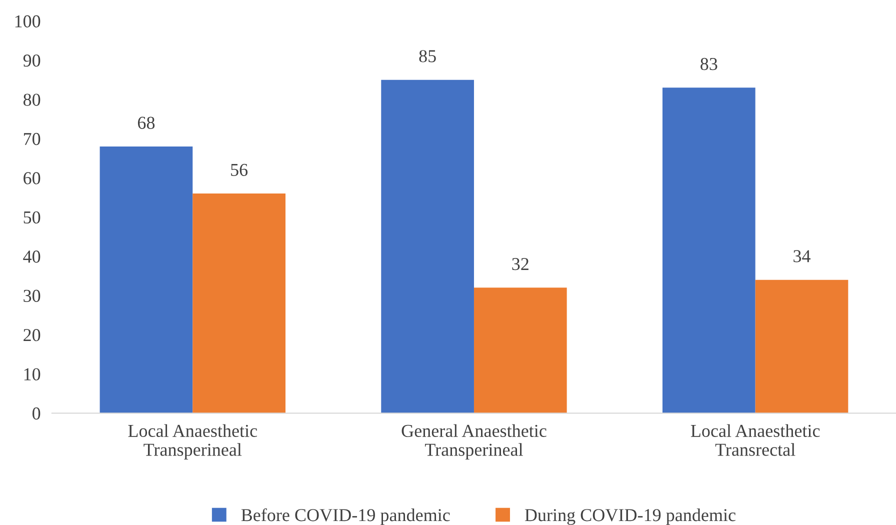 The width and height of the screenshot is (896, 525). What do you see at coordinates (32, 374) in the screenshot?
I see `y-tick-label: 10` at bounding box center [32, 374].